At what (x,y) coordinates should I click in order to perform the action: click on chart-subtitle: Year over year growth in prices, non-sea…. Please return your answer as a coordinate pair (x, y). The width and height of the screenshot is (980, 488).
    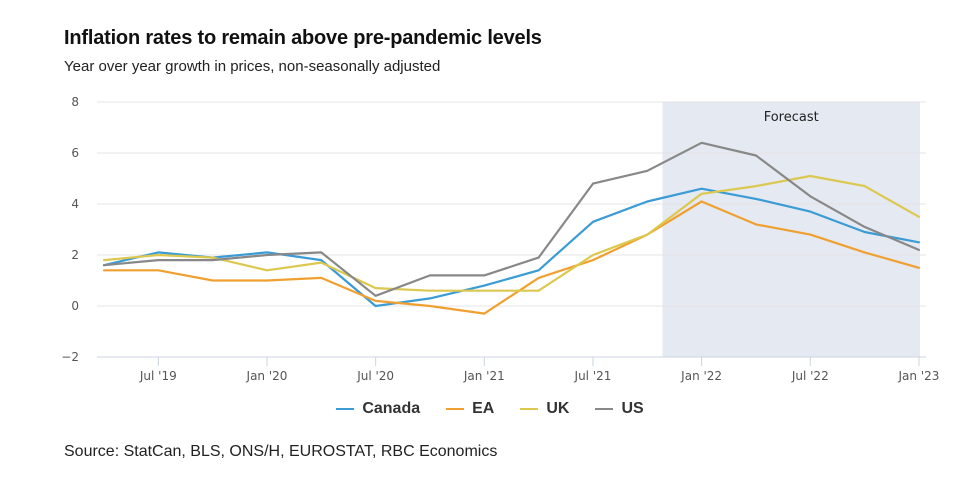
    Looking at the image, I should click on (252, 66).